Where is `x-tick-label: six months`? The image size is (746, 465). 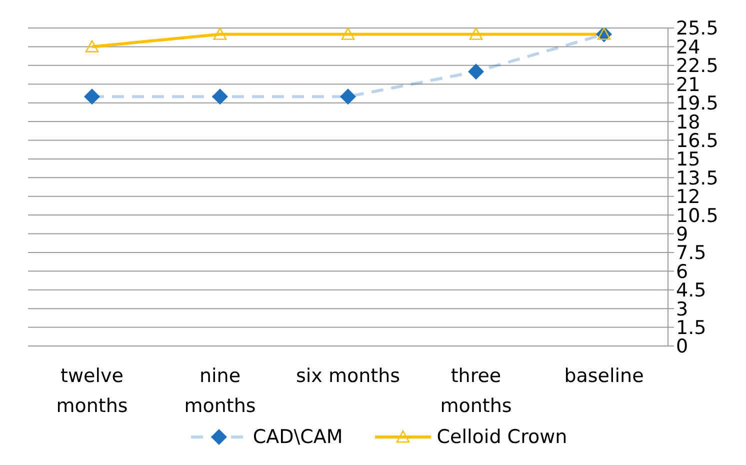 x-tick-label: six months is located at coordinates (348, 376).